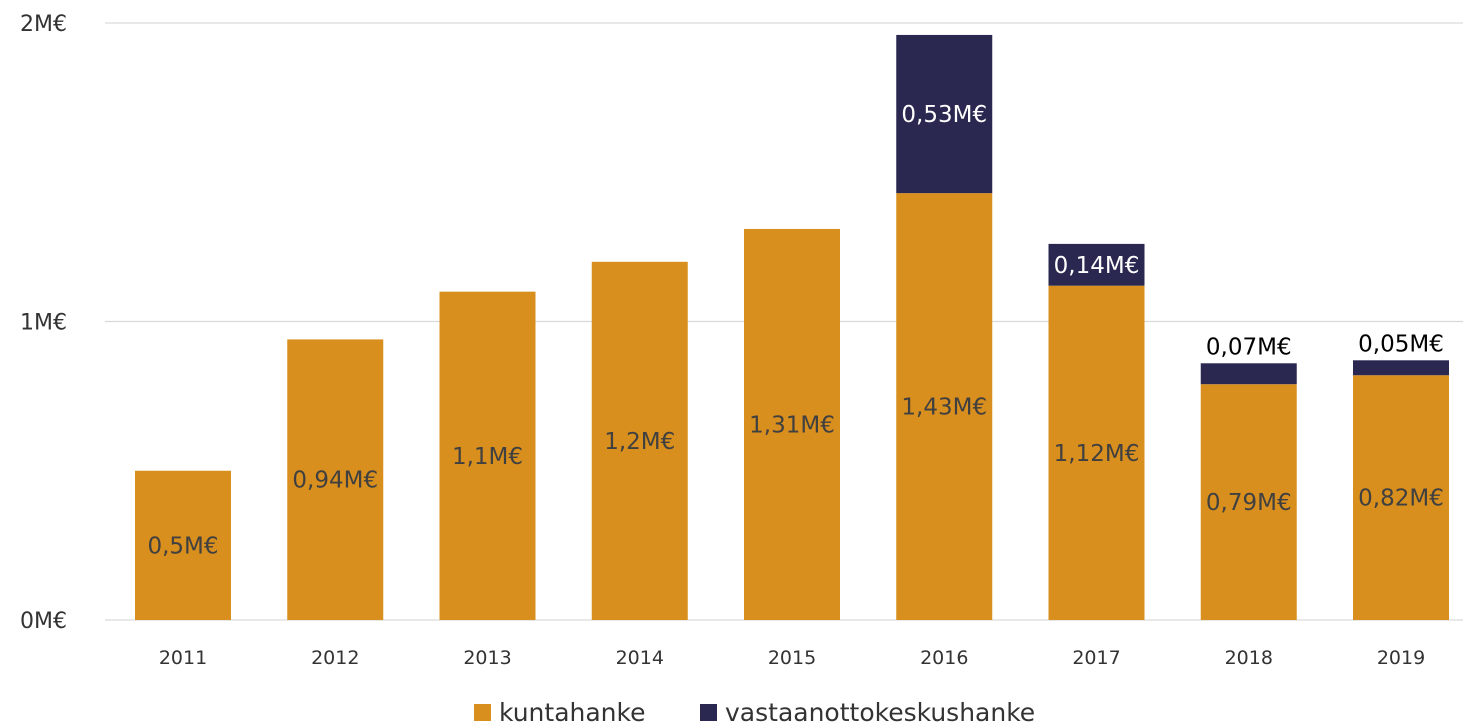  What do you see at coordinates (1249, 658) in the screenshot?
I see `x-tick-label: 2018` at bounding box center [1249, 658].